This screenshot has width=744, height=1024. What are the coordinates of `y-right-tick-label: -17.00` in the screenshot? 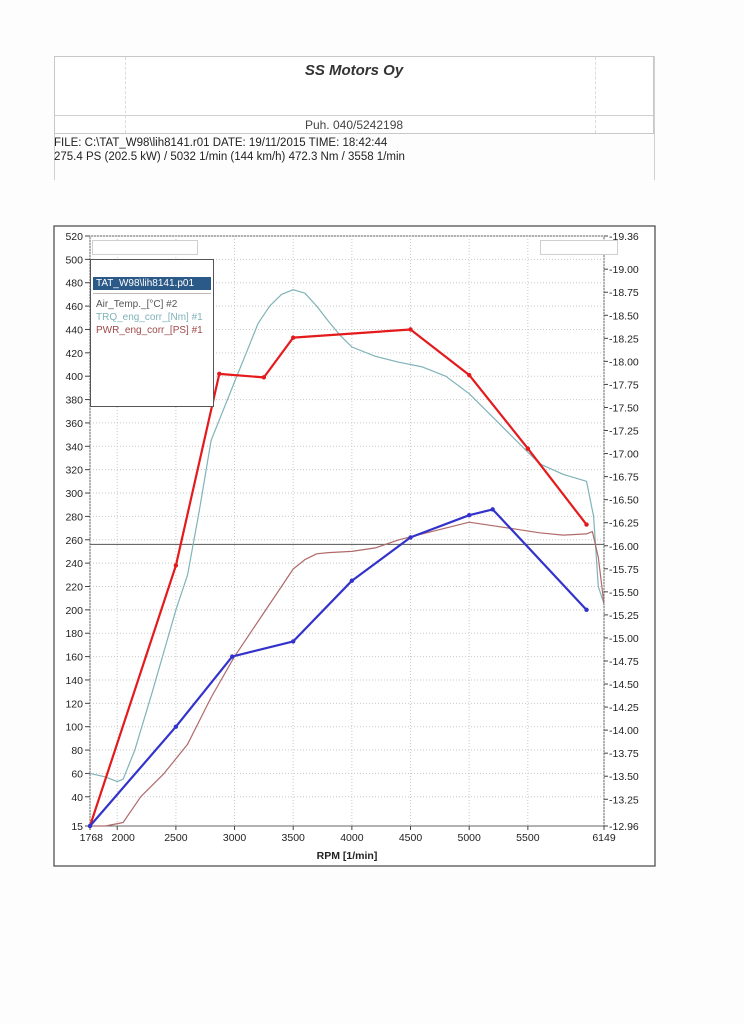 It's located at (624, 455).